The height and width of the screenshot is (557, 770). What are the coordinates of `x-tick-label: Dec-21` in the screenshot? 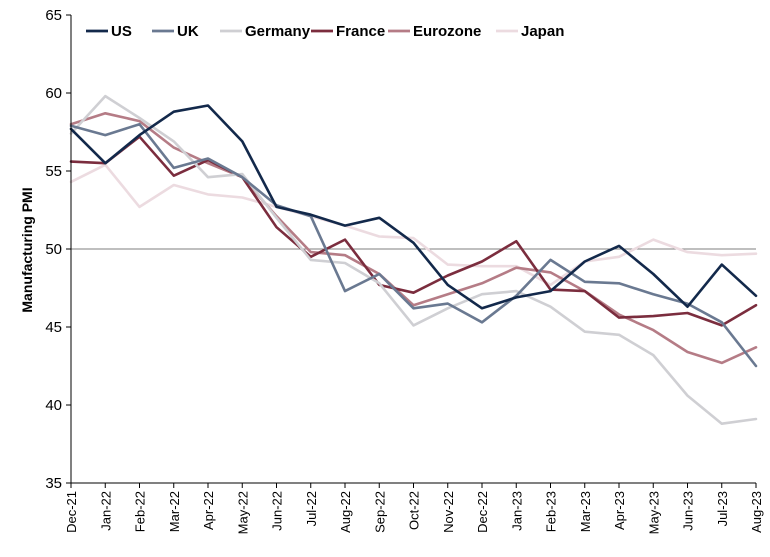 It's located at (71, 512).